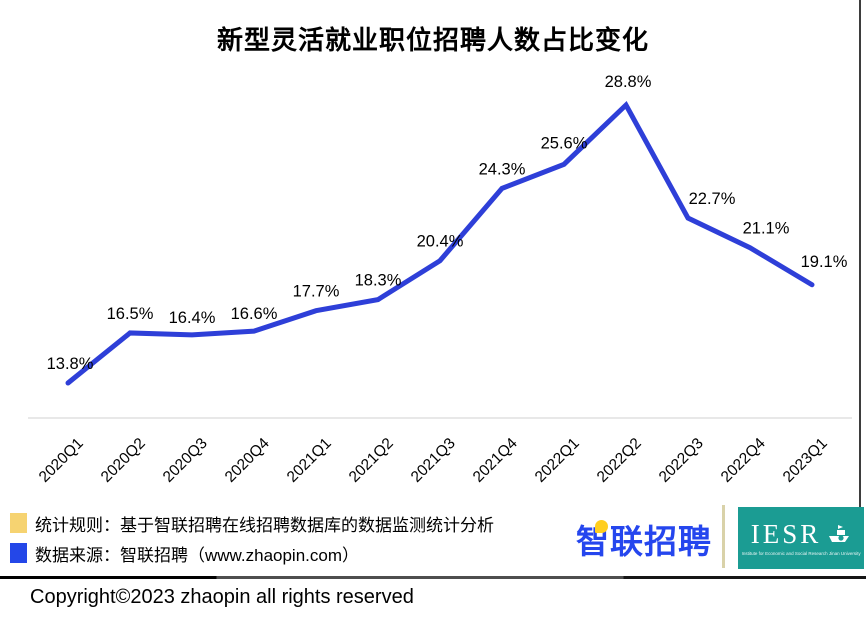  What do you see at coordinates (433, 577) in the screenshot?
I see `footer-divider` at bounding box center [433, 577].